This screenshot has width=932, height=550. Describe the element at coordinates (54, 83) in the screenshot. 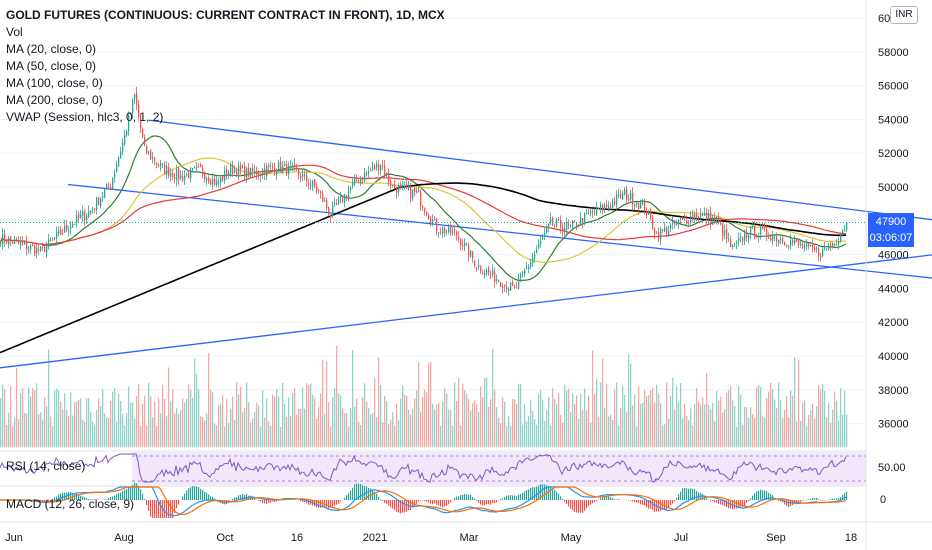

I see `legend-ma100: MA (100, close, 0)` at that location.